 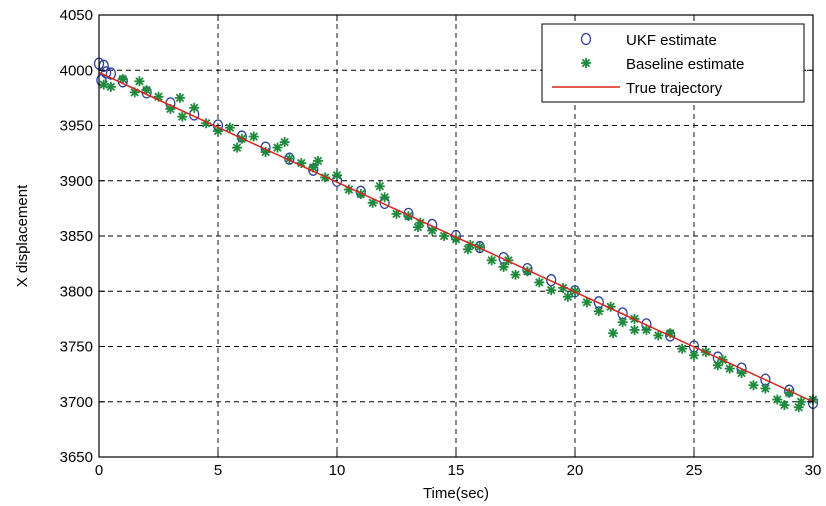 I want to click on y-tick-label: 3750, so click(x=76, y=347).